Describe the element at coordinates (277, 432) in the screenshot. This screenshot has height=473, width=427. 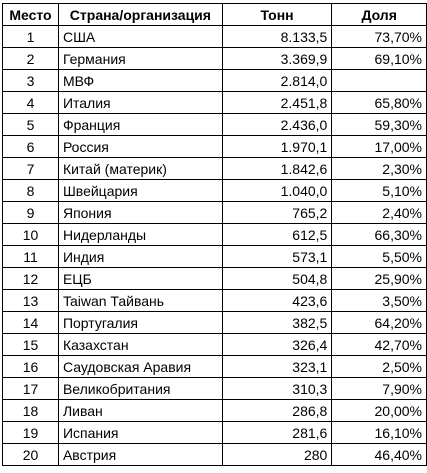
I see `tons-cell: 281,6` at that location.